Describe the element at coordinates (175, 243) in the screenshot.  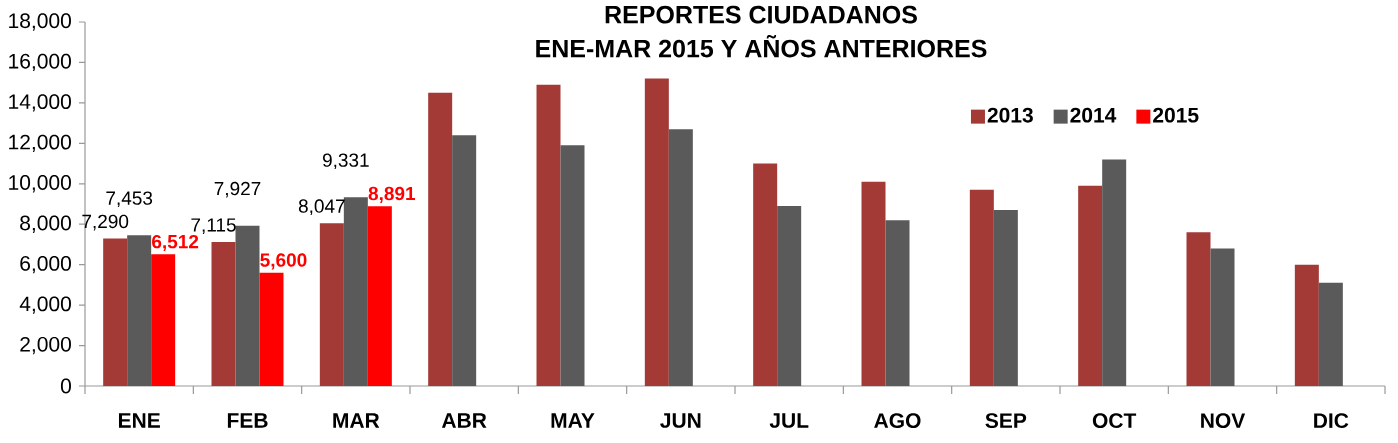
I see `data-label: 6,512` at that location.